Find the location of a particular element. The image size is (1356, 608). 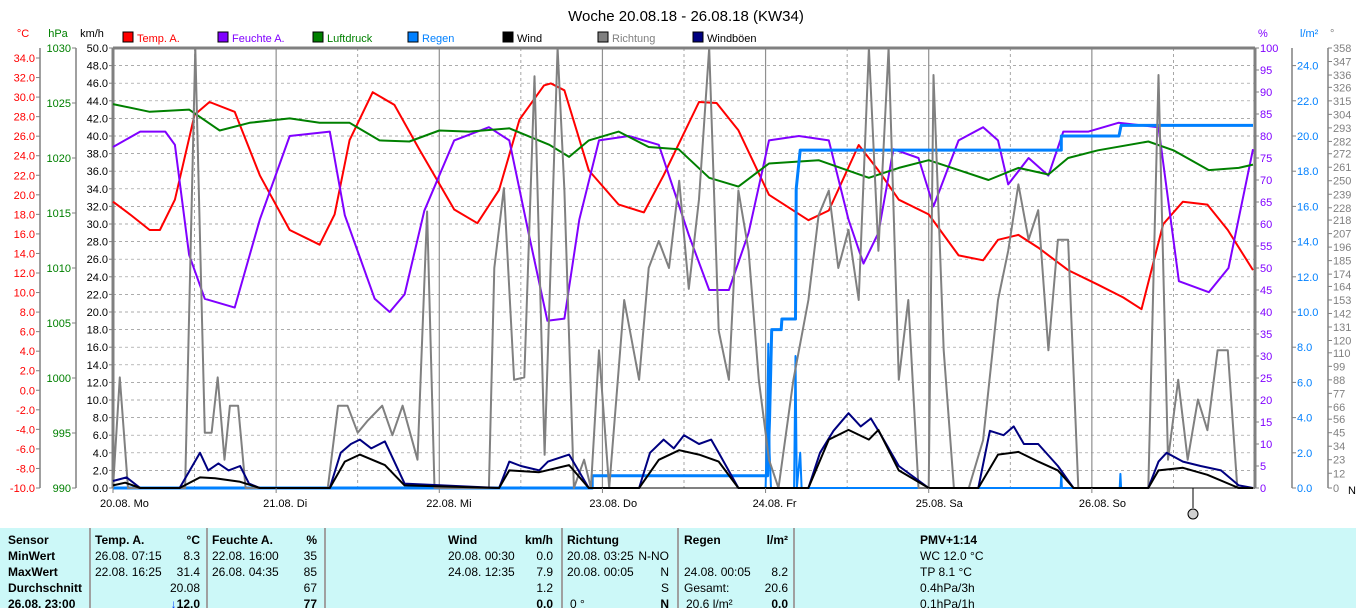

pressure-tick-label: 990 is located at coordinates (62, 489).